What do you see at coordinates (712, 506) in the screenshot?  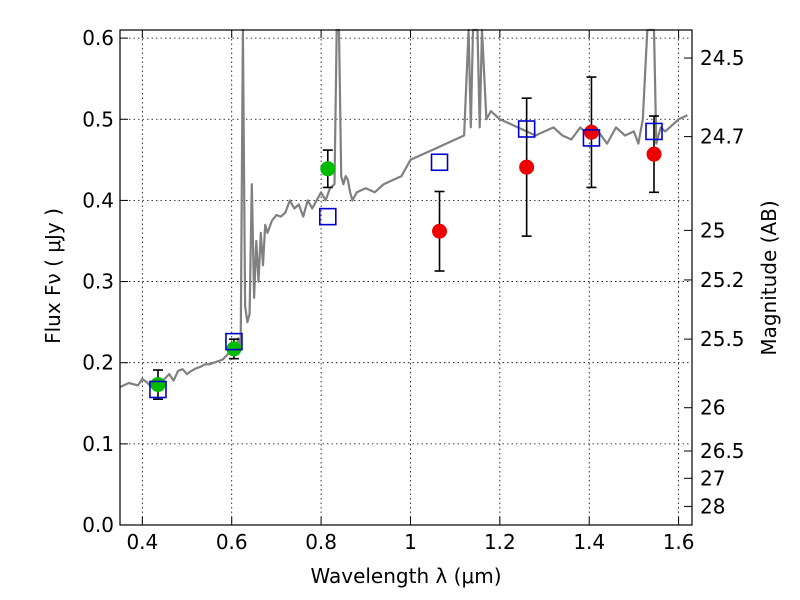 I see `mag-tick-label: 28` at bounding box center [712, 506].